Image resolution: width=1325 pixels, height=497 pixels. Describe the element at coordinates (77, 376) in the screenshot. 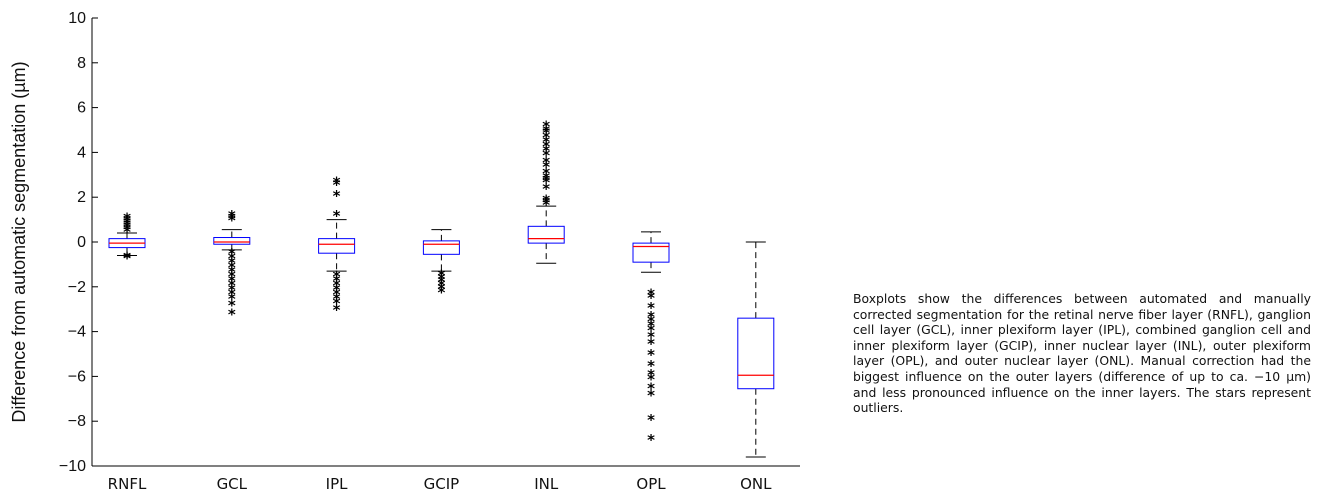

I see `y-tick-label: −6` at that location.